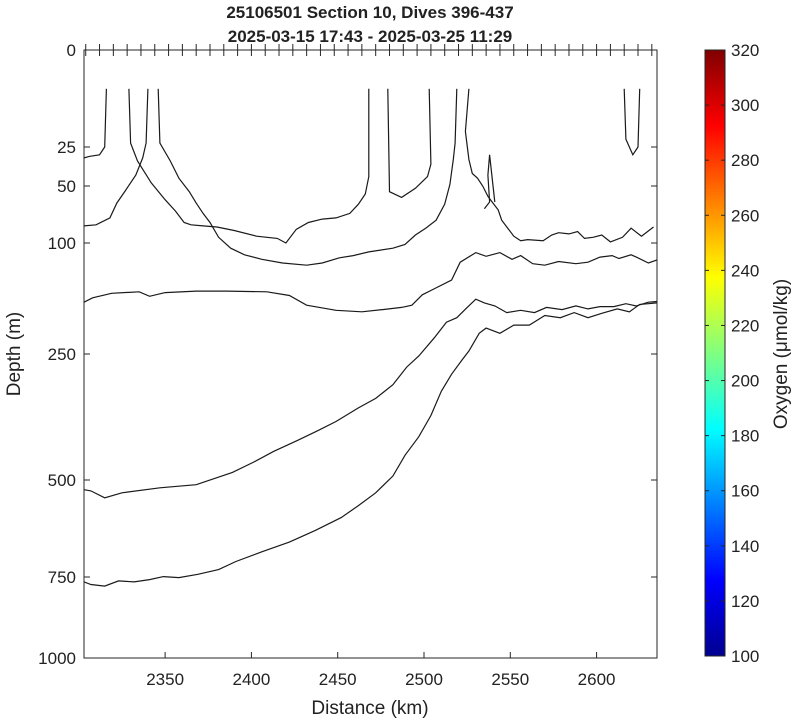 The width and height of the screenshot is (800, 726). Describe the element at coordinates (338, 679) in the screenshot. I see `x-tick-label-2450: 2450` at that location.